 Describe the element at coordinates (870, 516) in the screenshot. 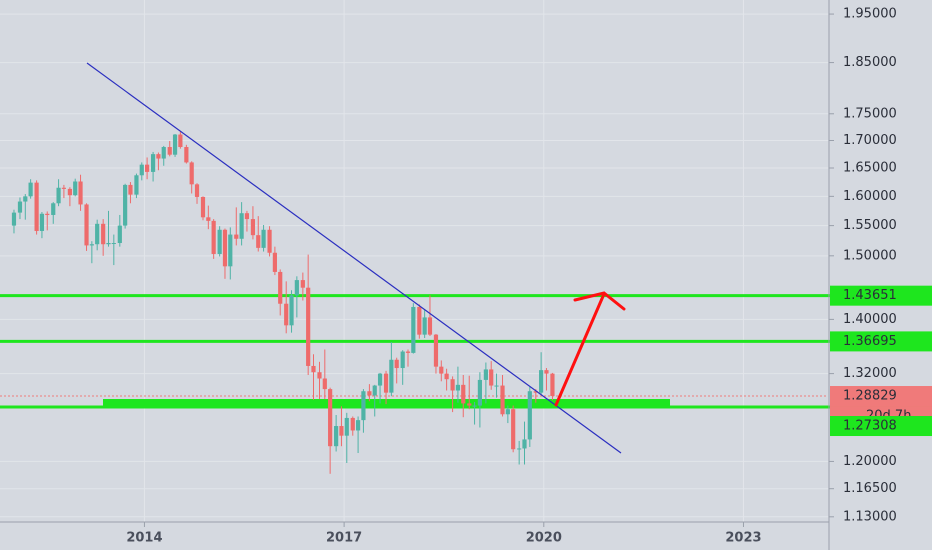

I see `y-tick-label: 1.13000` at that location.